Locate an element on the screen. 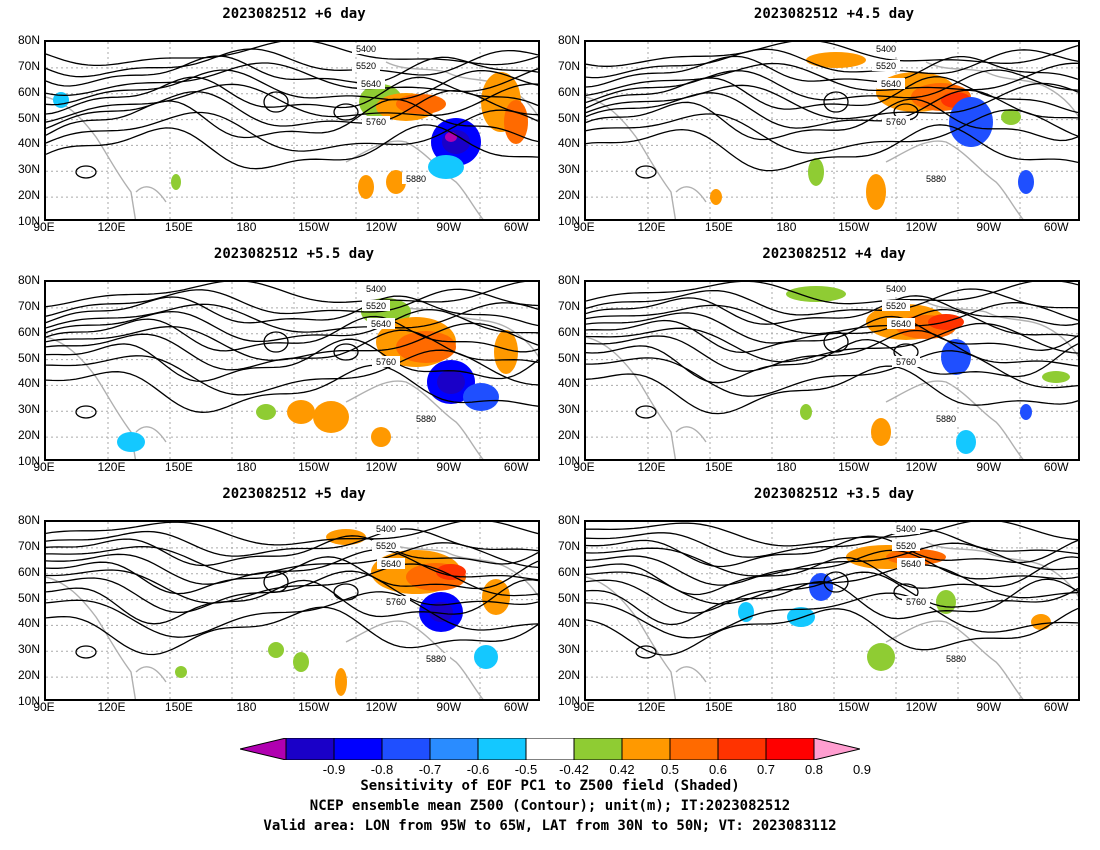 Image resolution: width=1100 pixels, height=850 pixels. contour-label: 5760 is located at coordinates (916, 602).